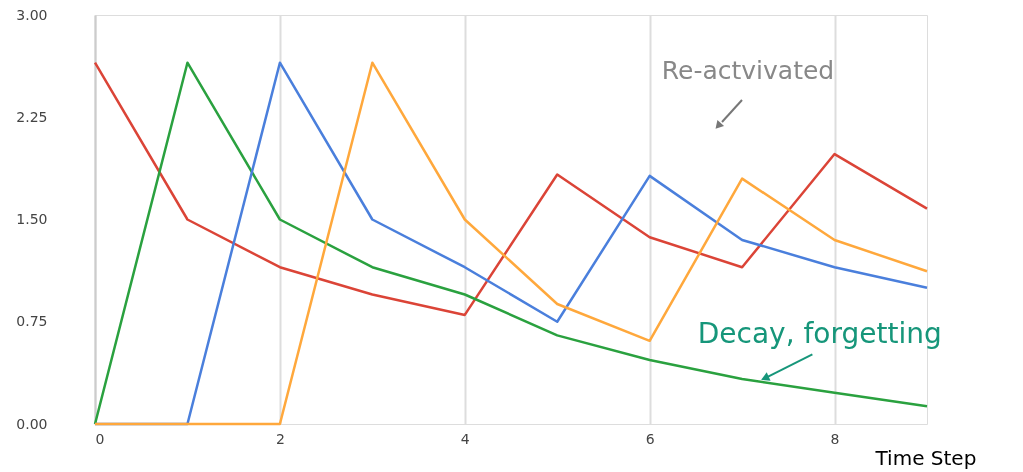  Describe the element at coordinates (32, 116) in the screenshot. I see `y-tick-label: 2.25` at that location.